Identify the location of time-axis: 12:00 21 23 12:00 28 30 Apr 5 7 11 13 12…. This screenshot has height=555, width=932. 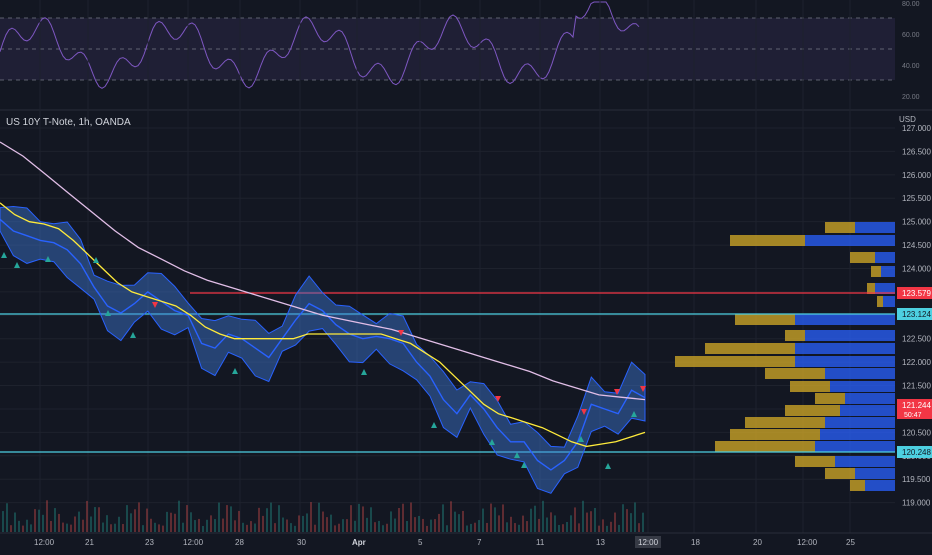
(444, 542).